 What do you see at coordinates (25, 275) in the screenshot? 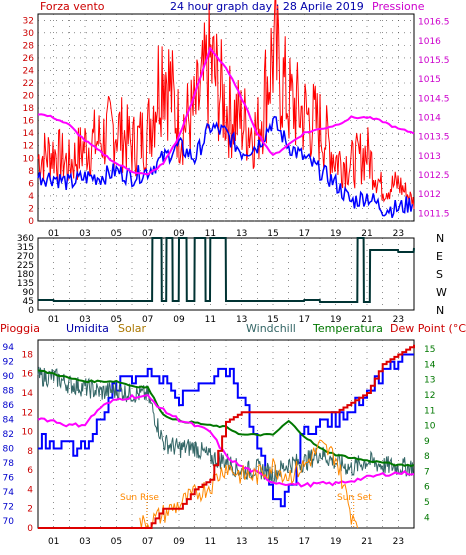
I see `direction-tick-label: 180` at bounding box center [25, 275].